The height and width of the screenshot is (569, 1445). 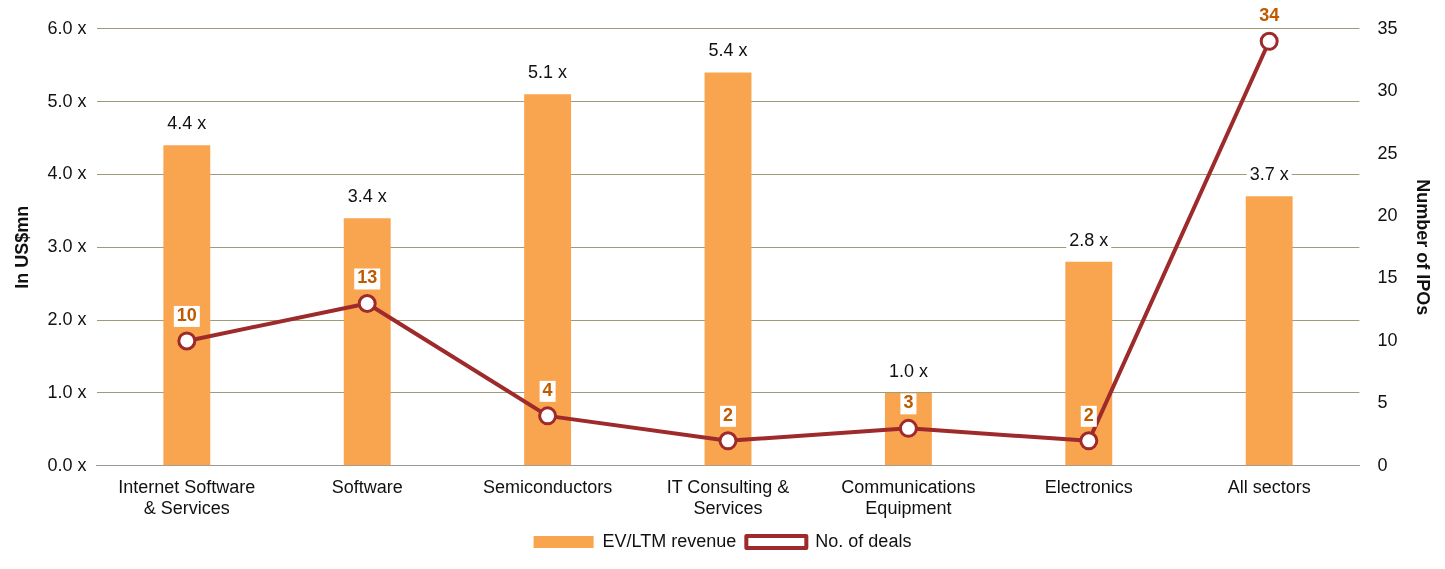 I want to click on y-axis-title: In US$mn, so click(x=21, y=247).